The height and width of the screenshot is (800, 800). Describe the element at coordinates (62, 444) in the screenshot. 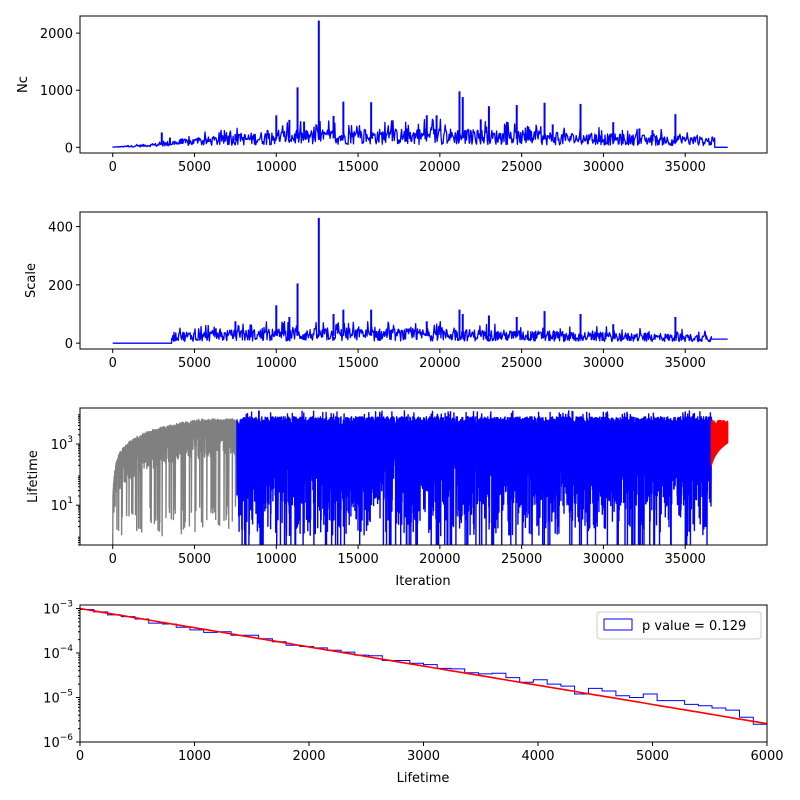

I see `y-tick-label: 10³` at that location.